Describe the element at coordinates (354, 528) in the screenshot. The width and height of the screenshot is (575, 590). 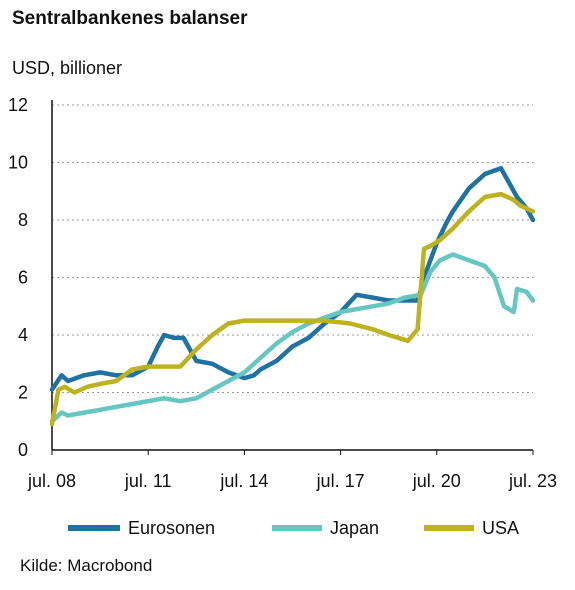
I see `legend-label: Japan` at that location.